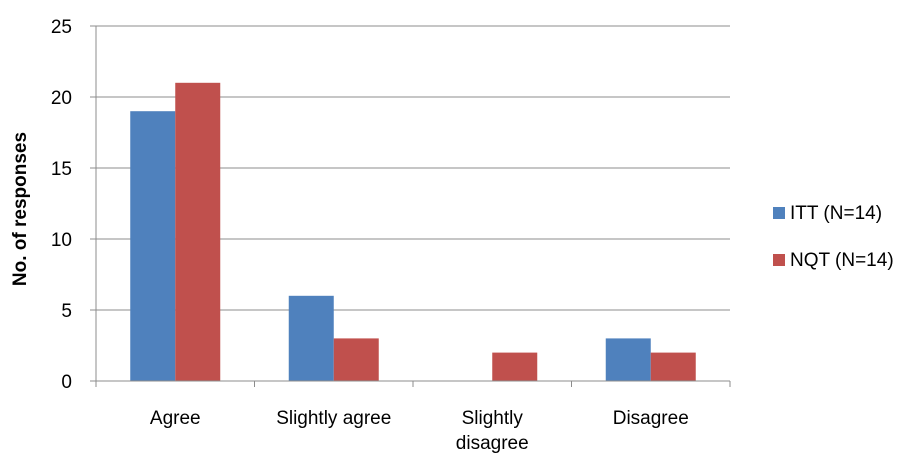 The height and width of the screenshot is (461, 921). What do you see at coordinates (66, 311) in the screenshot?
I see `y-tick-label: 5` at bounding box center [66, 311].